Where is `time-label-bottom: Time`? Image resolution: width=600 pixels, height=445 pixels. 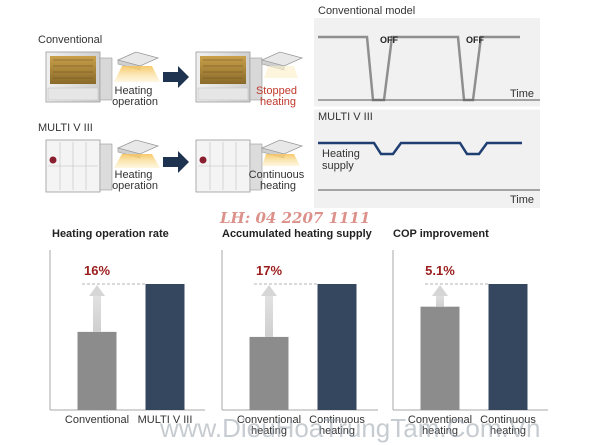 time-label-bottom: Time is located at coordinates (522, 200).